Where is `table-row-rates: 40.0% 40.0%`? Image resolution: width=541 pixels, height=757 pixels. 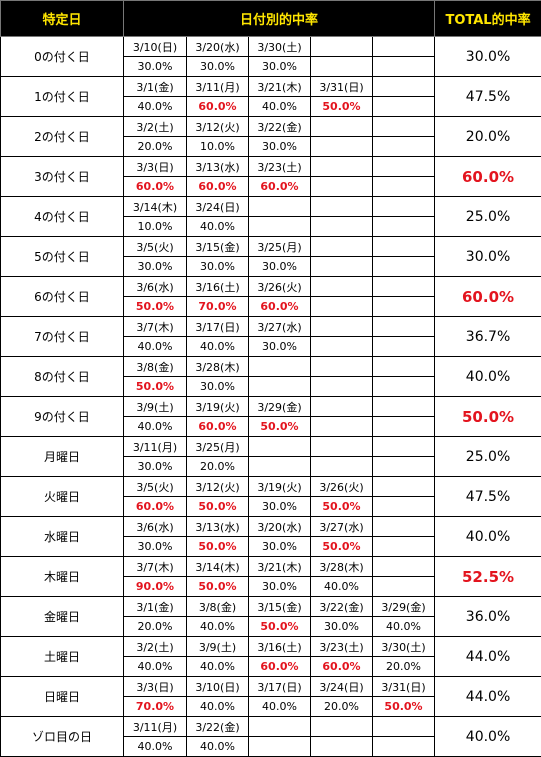
table-row-rates: 40.0% 40.0% is located at coordinates (271, 746).